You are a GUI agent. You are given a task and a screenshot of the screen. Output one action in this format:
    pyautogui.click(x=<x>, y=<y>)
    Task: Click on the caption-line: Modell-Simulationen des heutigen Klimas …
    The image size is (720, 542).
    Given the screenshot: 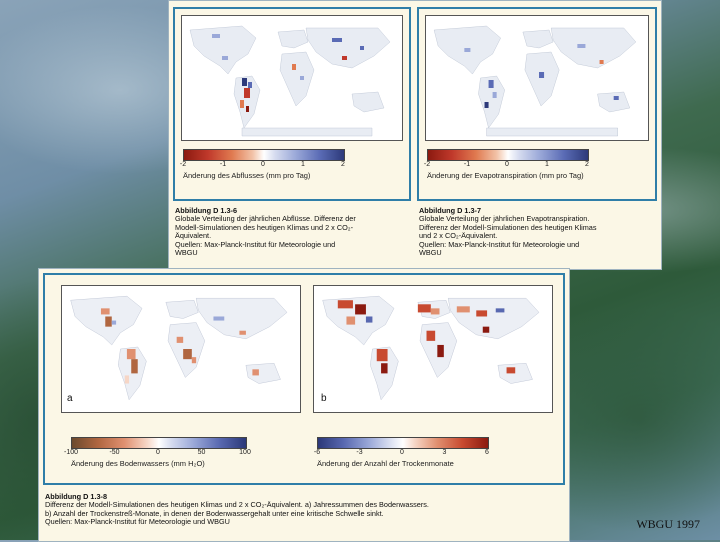 What is the action you would take?
    pyautogui.click(x=264, y=227)
    